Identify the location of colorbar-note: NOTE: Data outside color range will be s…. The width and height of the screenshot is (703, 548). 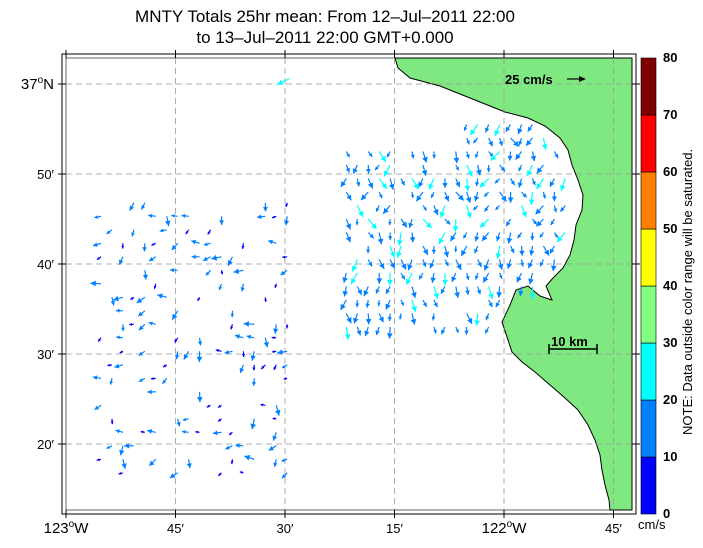
(687, 292).